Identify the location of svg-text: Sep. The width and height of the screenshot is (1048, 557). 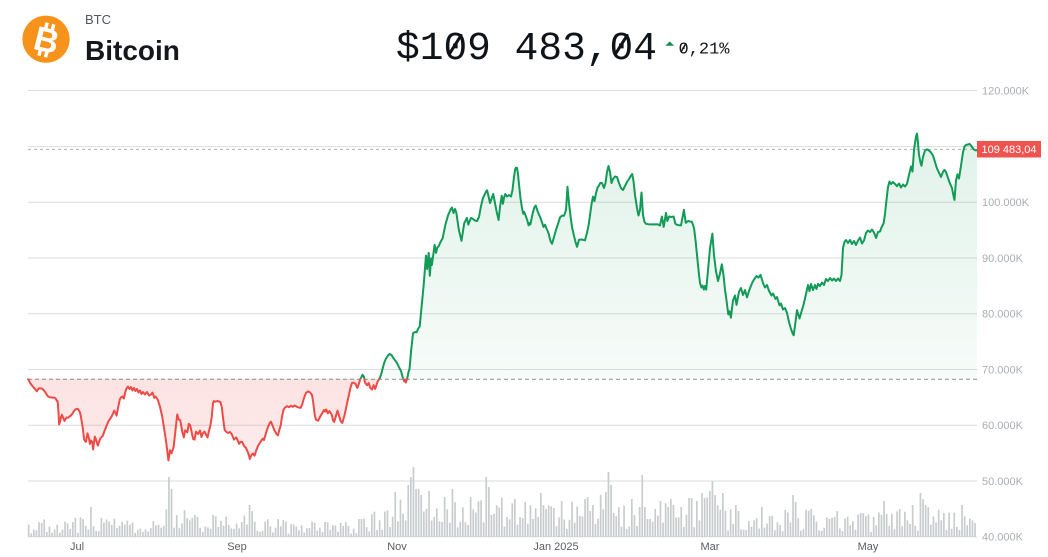
(237, 547).